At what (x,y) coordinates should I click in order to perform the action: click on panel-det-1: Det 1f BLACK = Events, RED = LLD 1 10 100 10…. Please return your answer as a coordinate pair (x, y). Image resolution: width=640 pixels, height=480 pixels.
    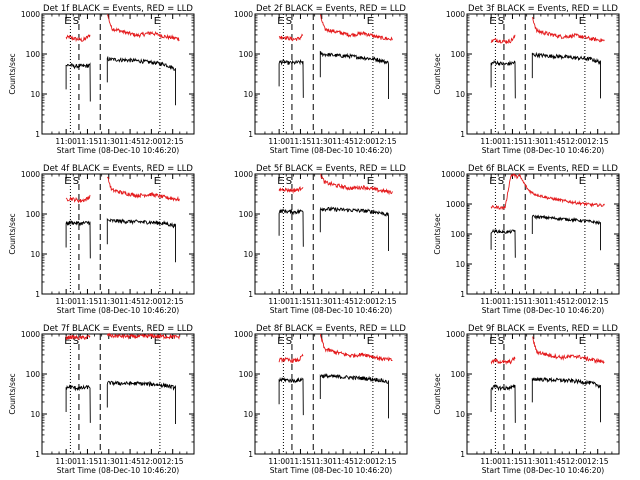
    Looking at the image, I should click on (101, 79).